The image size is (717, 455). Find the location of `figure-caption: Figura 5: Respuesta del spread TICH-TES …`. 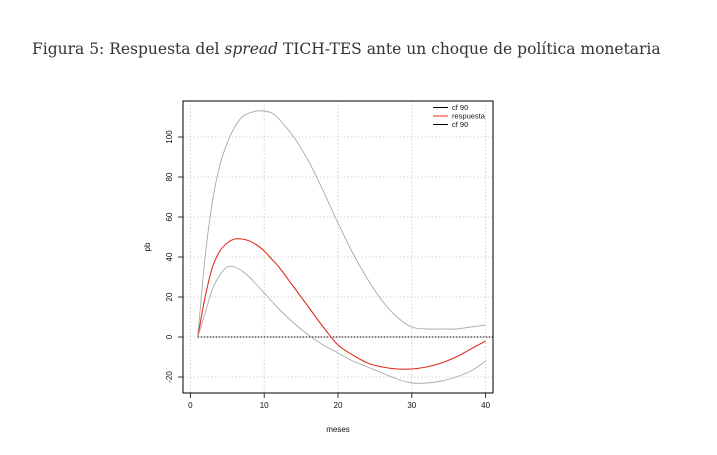

figure-caption: Figura 5: Respuesta del spread TICH-TES … is located at coordinates (346, 49).